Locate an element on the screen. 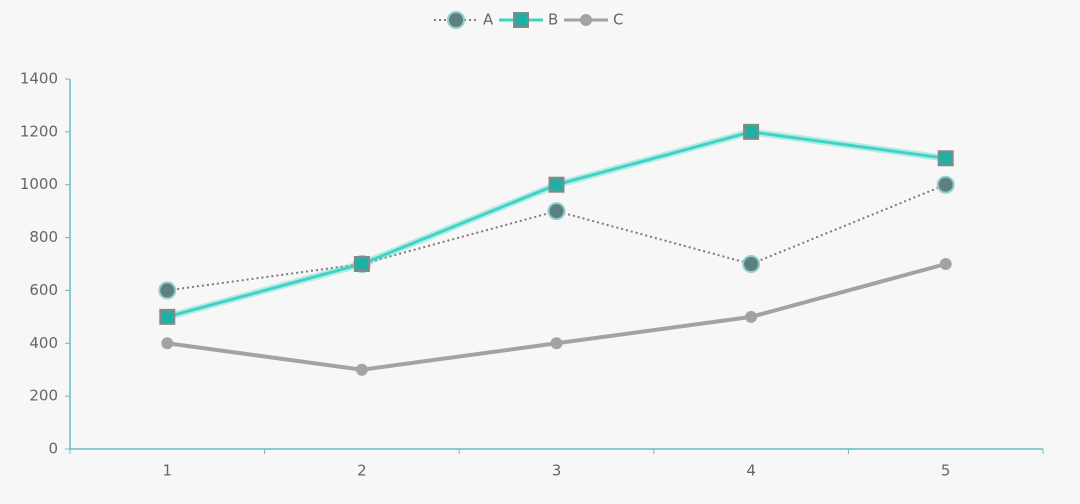 The width and height of the screenshot is (1080, 504). x-tick-label: 1 is located at coordinates (168, 471).